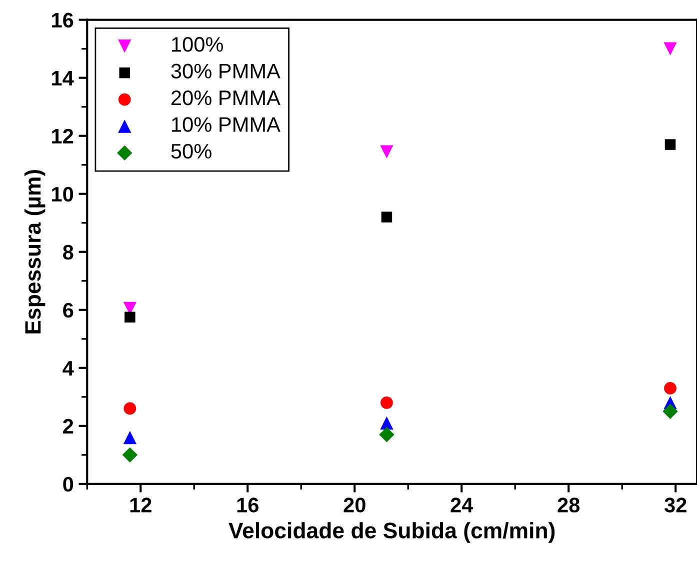 Image resolution: width=697 pixels, height=566 pixels. What do you see at coordinates (247, 505) in the screenshot?
I see `x-tick-label: 16` at bounding box center [247, 505].